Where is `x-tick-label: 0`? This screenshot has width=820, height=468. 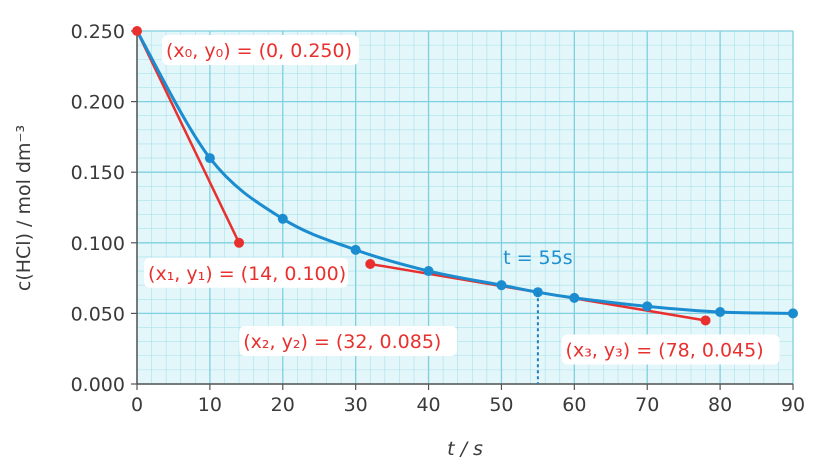 x-tick-label: 0 is located at coordinates (137, 405).